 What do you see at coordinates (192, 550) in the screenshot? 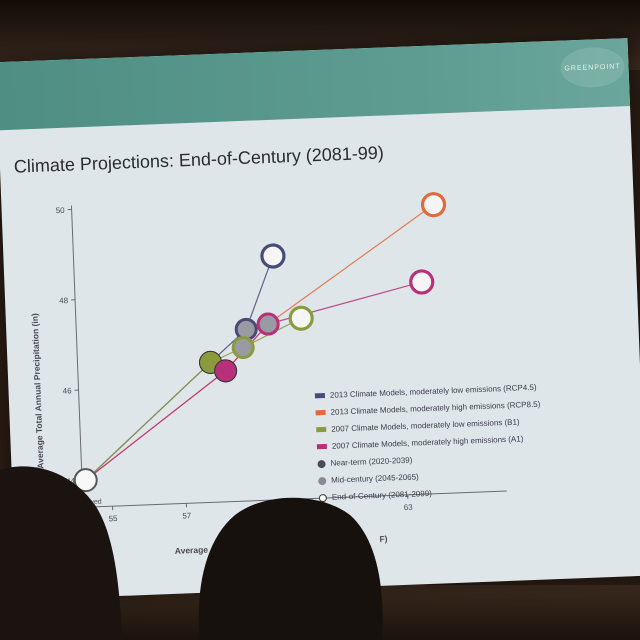
I see `x-axis-label: Average` at bounding box center [192, 550].